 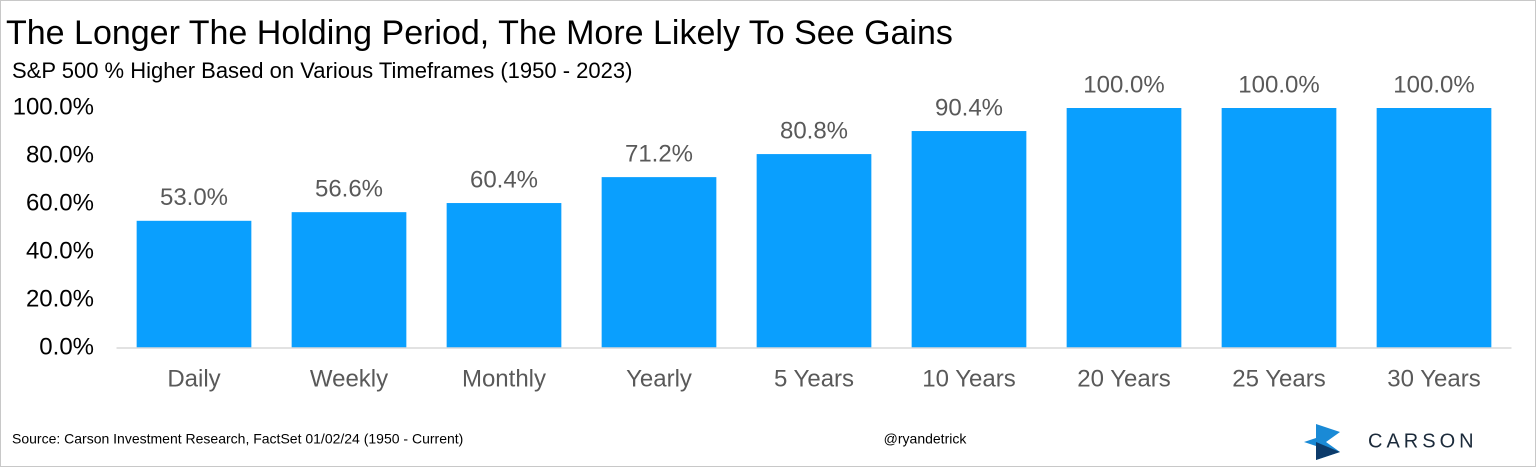 What do you see at coordinates (969, 107) in the screenshot?
I see `data-label: 90.4%` at bounding box center [969, 107].